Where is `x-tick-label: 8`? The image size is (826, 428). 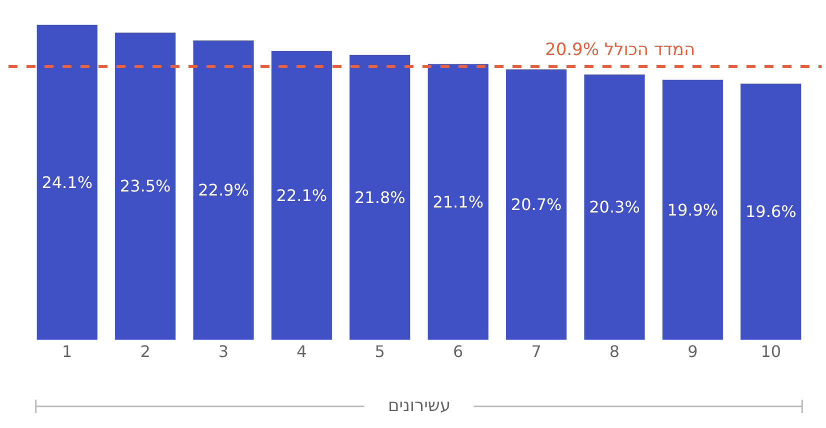
x-tick-label: 8 is located at coordinates (614, 351).